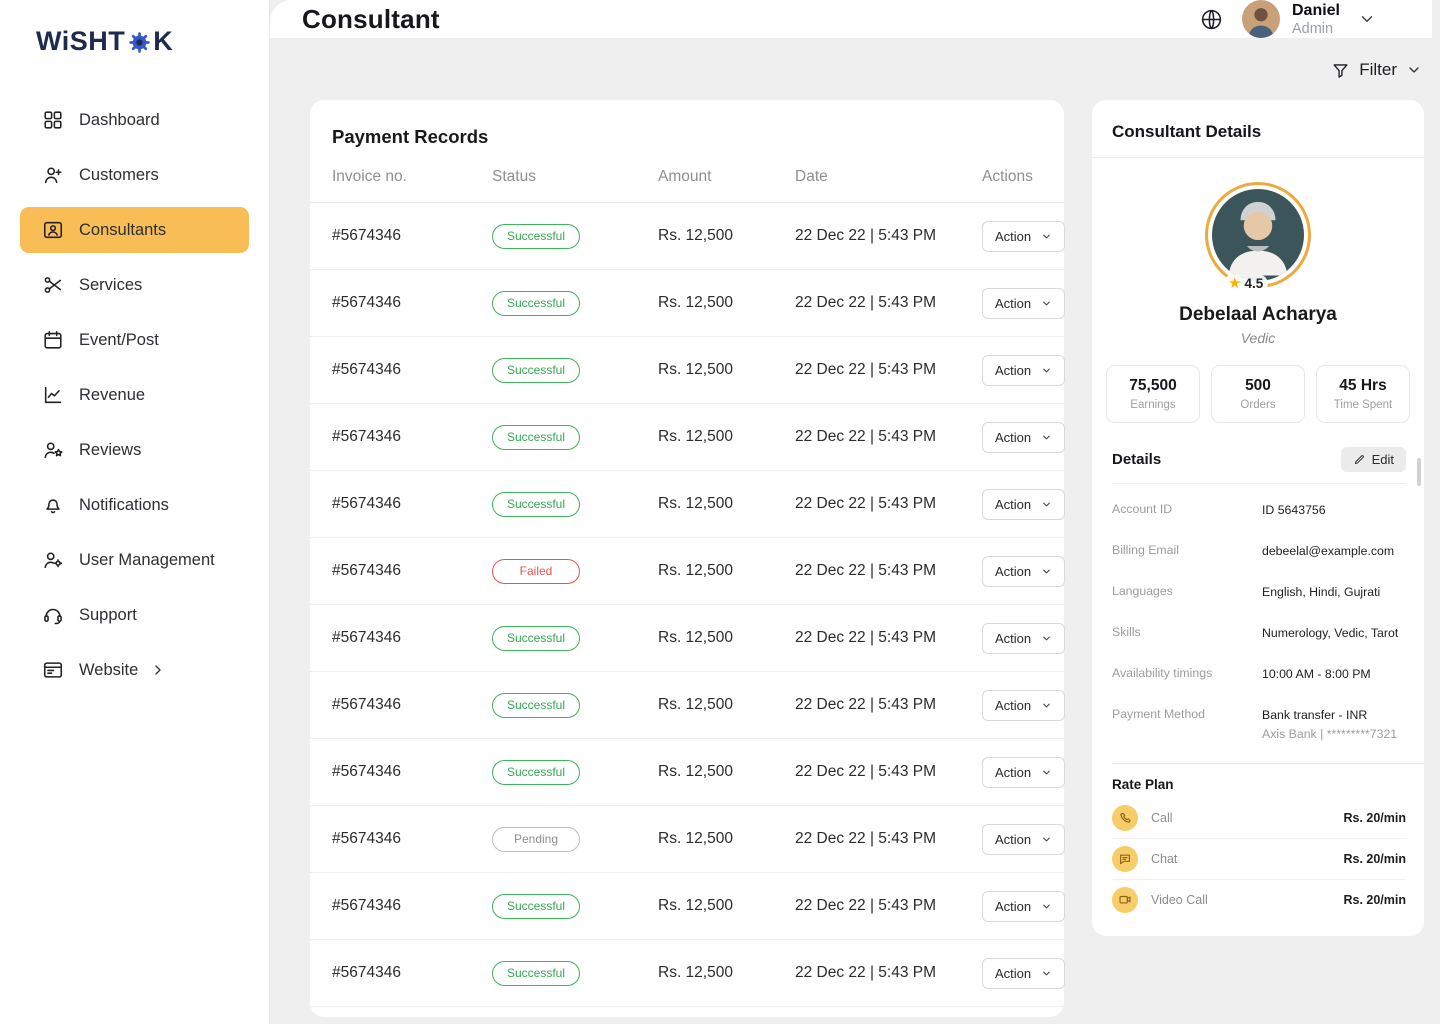  I want to click on rate-label: Video Call, so click(1179, 900).